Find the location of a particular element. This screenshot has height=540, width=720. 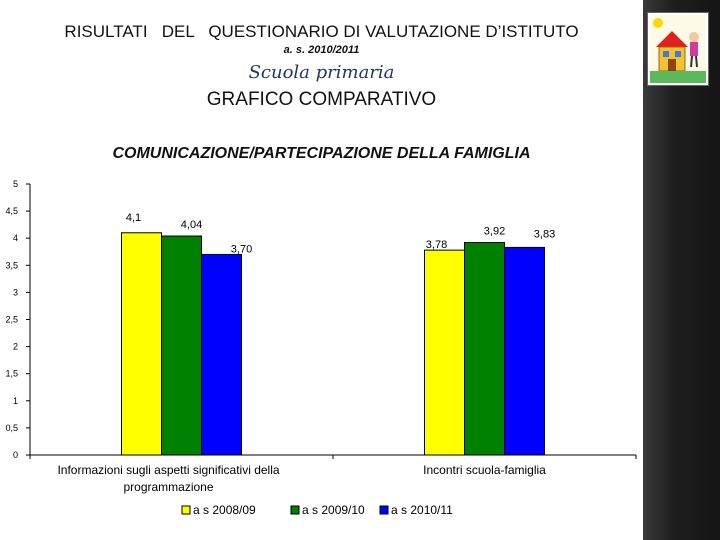

y-tick-label: 4 is located at coordinates (15, 238).